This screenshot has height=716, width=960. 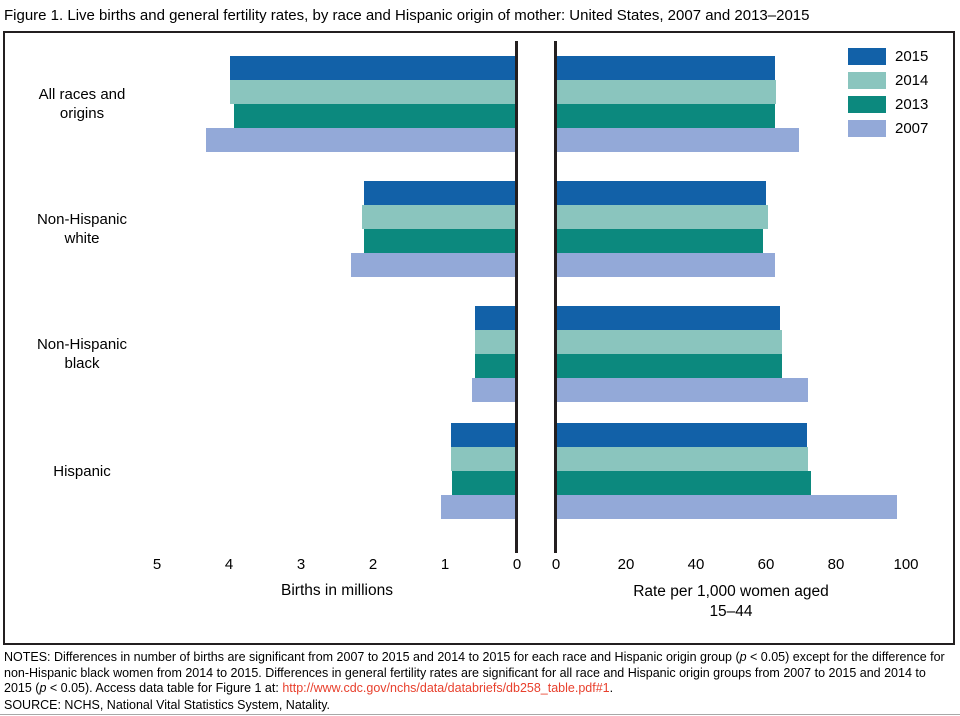 I want to click on bar-births-hispanic-2015, so click(x=484, y=435).